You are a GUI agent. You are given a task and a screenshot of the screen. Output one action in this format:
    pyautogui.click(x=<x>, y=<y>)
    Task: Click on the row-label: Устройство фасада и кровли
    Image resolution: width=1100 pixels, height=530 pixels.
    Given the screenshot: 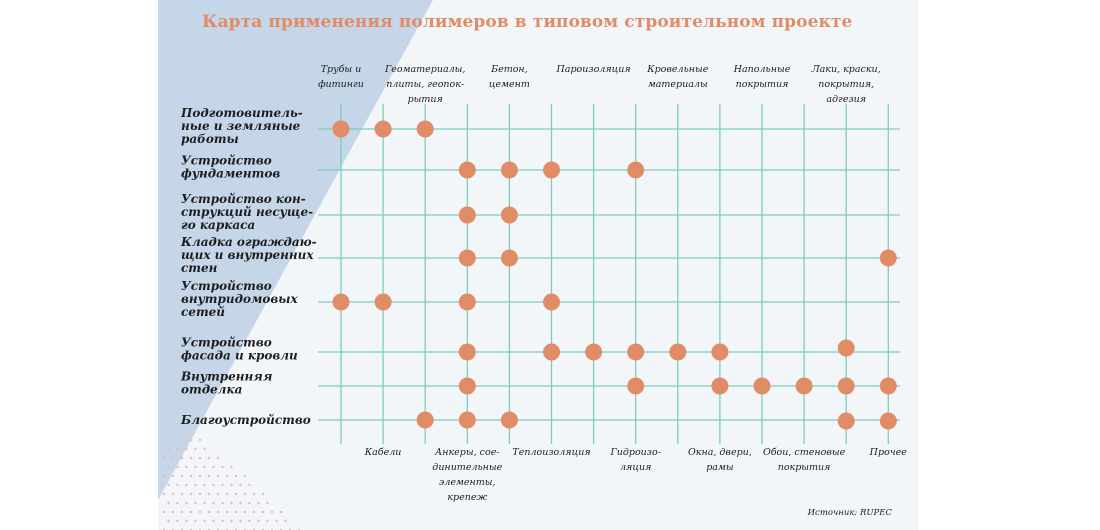 What is the action you would take?
    pyautogui.click(x=239, y=349)
    